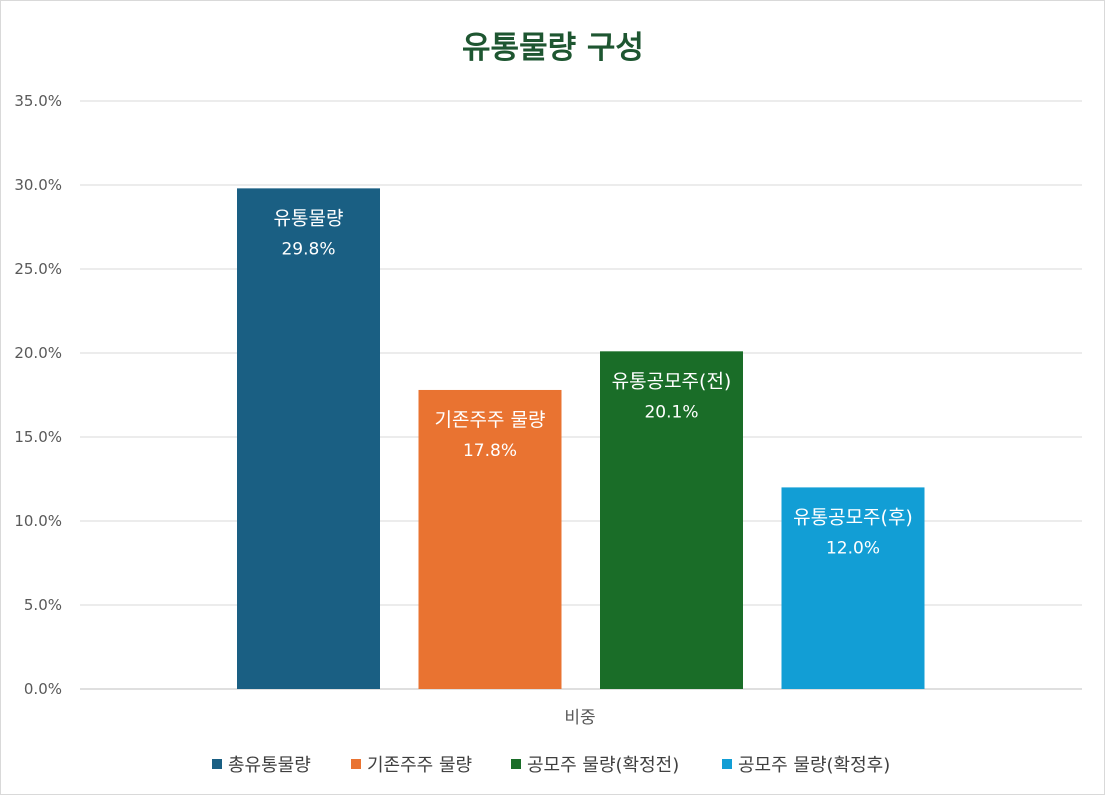 This screenshot has width=1105, height=799. What do you see at coordinates (308, 249) in the screenshot?
I see `bar-value-label: 29.8%` at bounding box center [308, 249].